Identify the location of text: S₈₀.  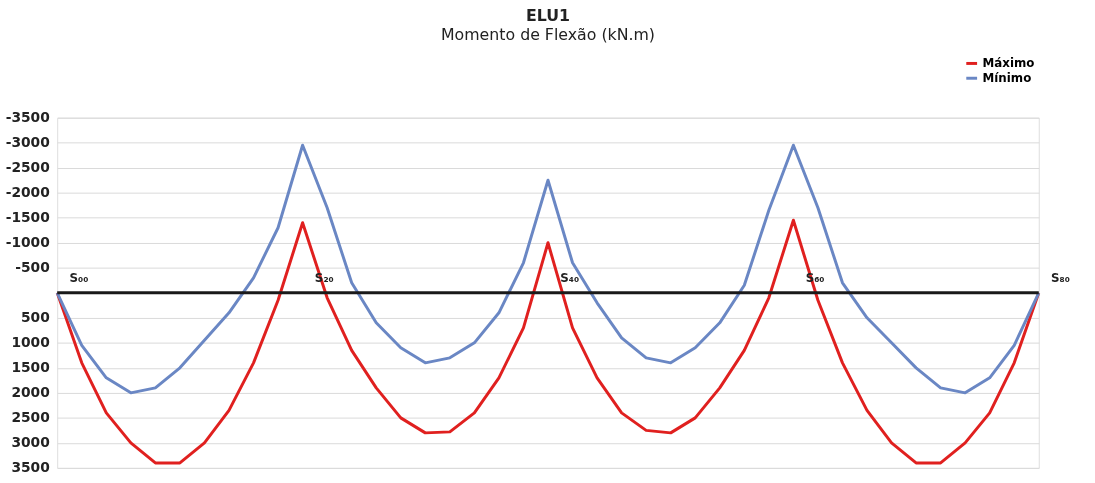
(1060, 277).